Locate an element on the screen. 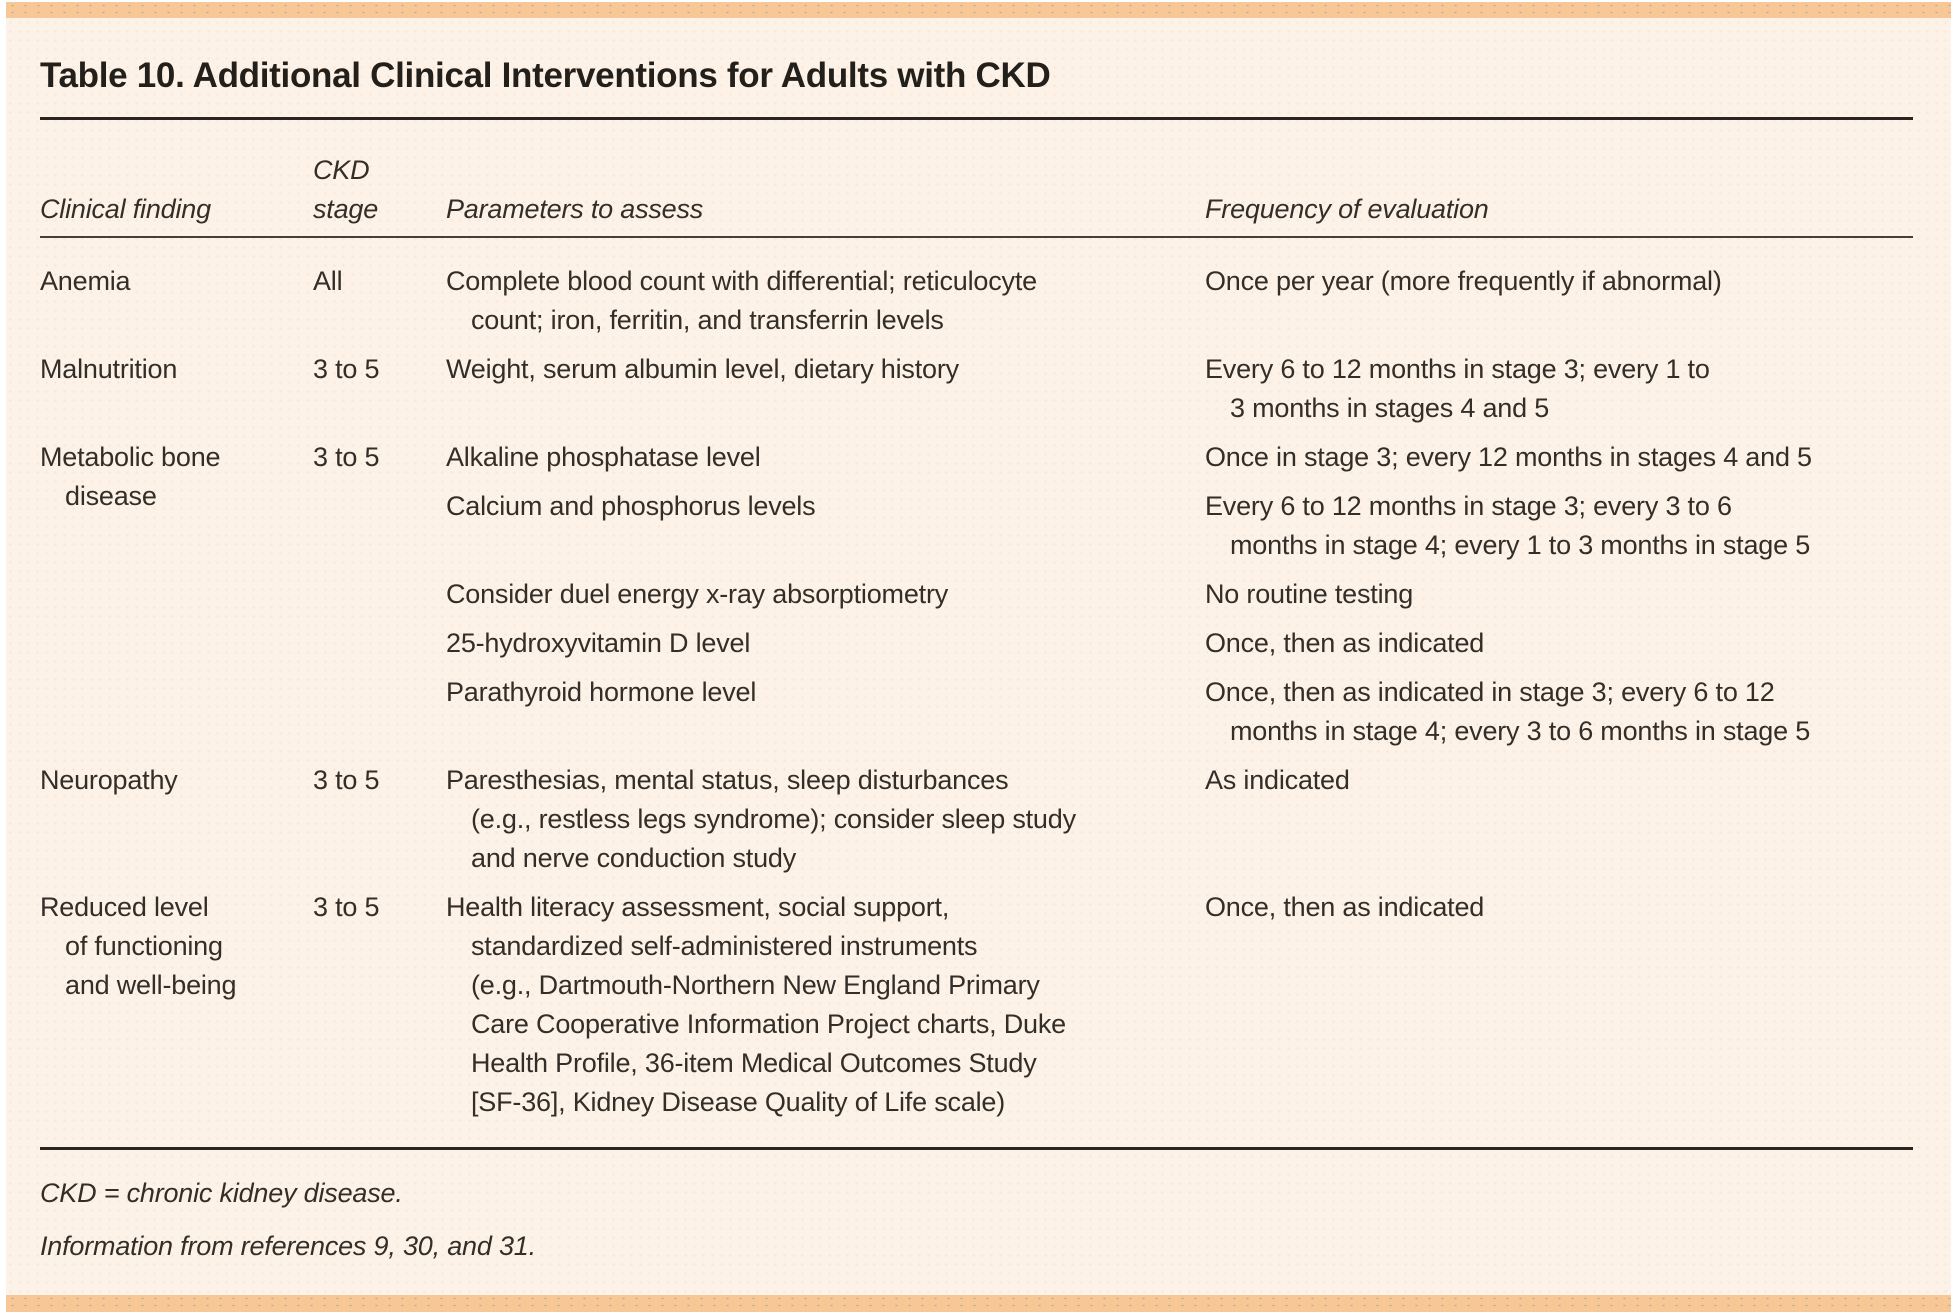  footnote-abbreviation: CKD = chronic kidney disease. is located at coordinates (221, 1193).